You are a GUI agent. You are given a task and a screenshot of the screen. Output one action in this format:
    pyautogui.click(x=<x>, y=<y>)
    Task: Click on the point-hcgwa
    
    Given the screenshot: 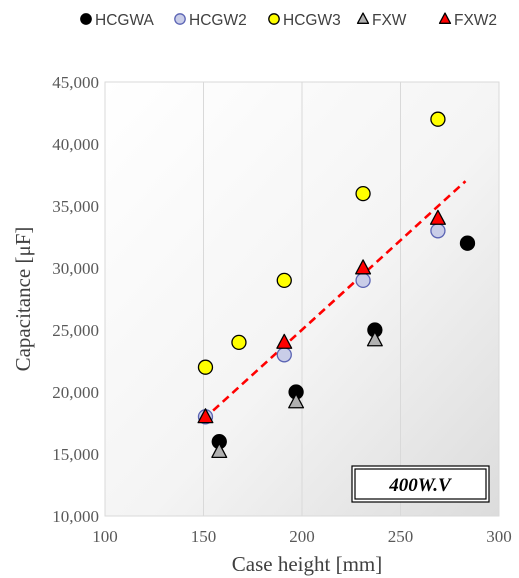 What is the action you would take?
    pyautogui.click(x=467, y=243)
    